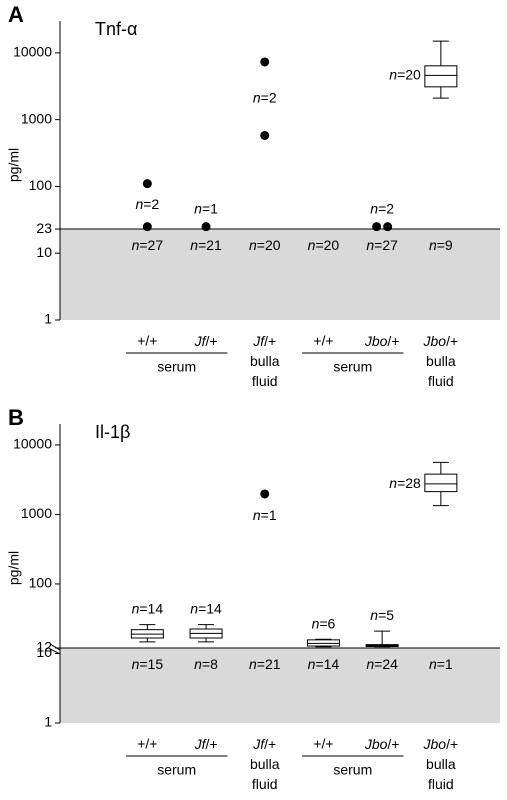  Describe the element at coordinates (206, 664) in the screenshot. I see `n-label: n=8` at that location.